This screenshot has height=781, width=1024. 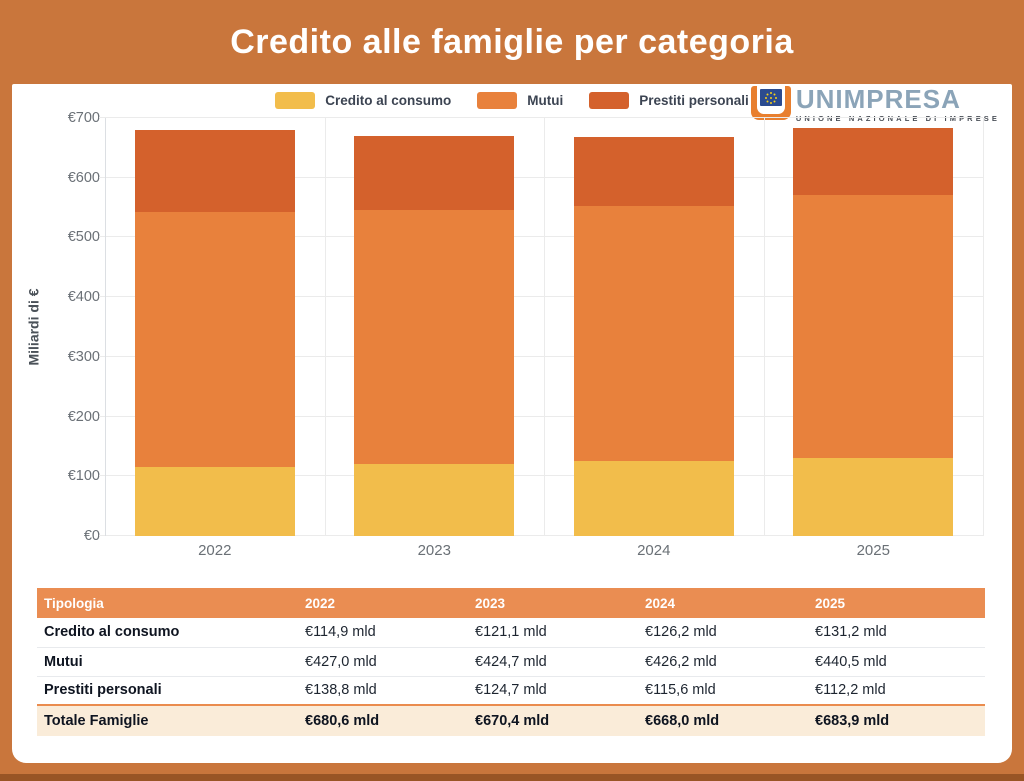 What do you see at coordinates (730, 720) in the screenshot?
I see `total-value-cell: €668,0 mld` at bounding box center [730, 720].